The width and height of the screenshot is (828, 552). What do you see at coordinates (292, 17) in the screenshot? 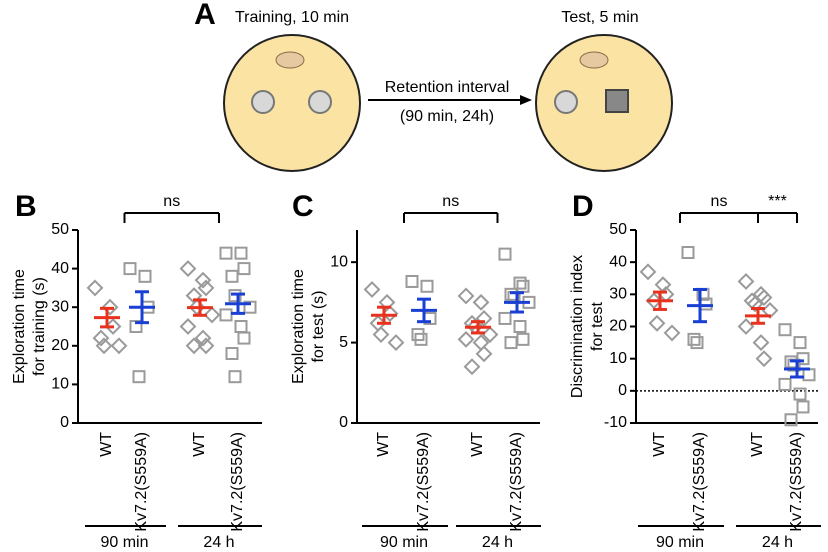
I see `training-label: Training, 10 min` at bounding box center [292, 17].